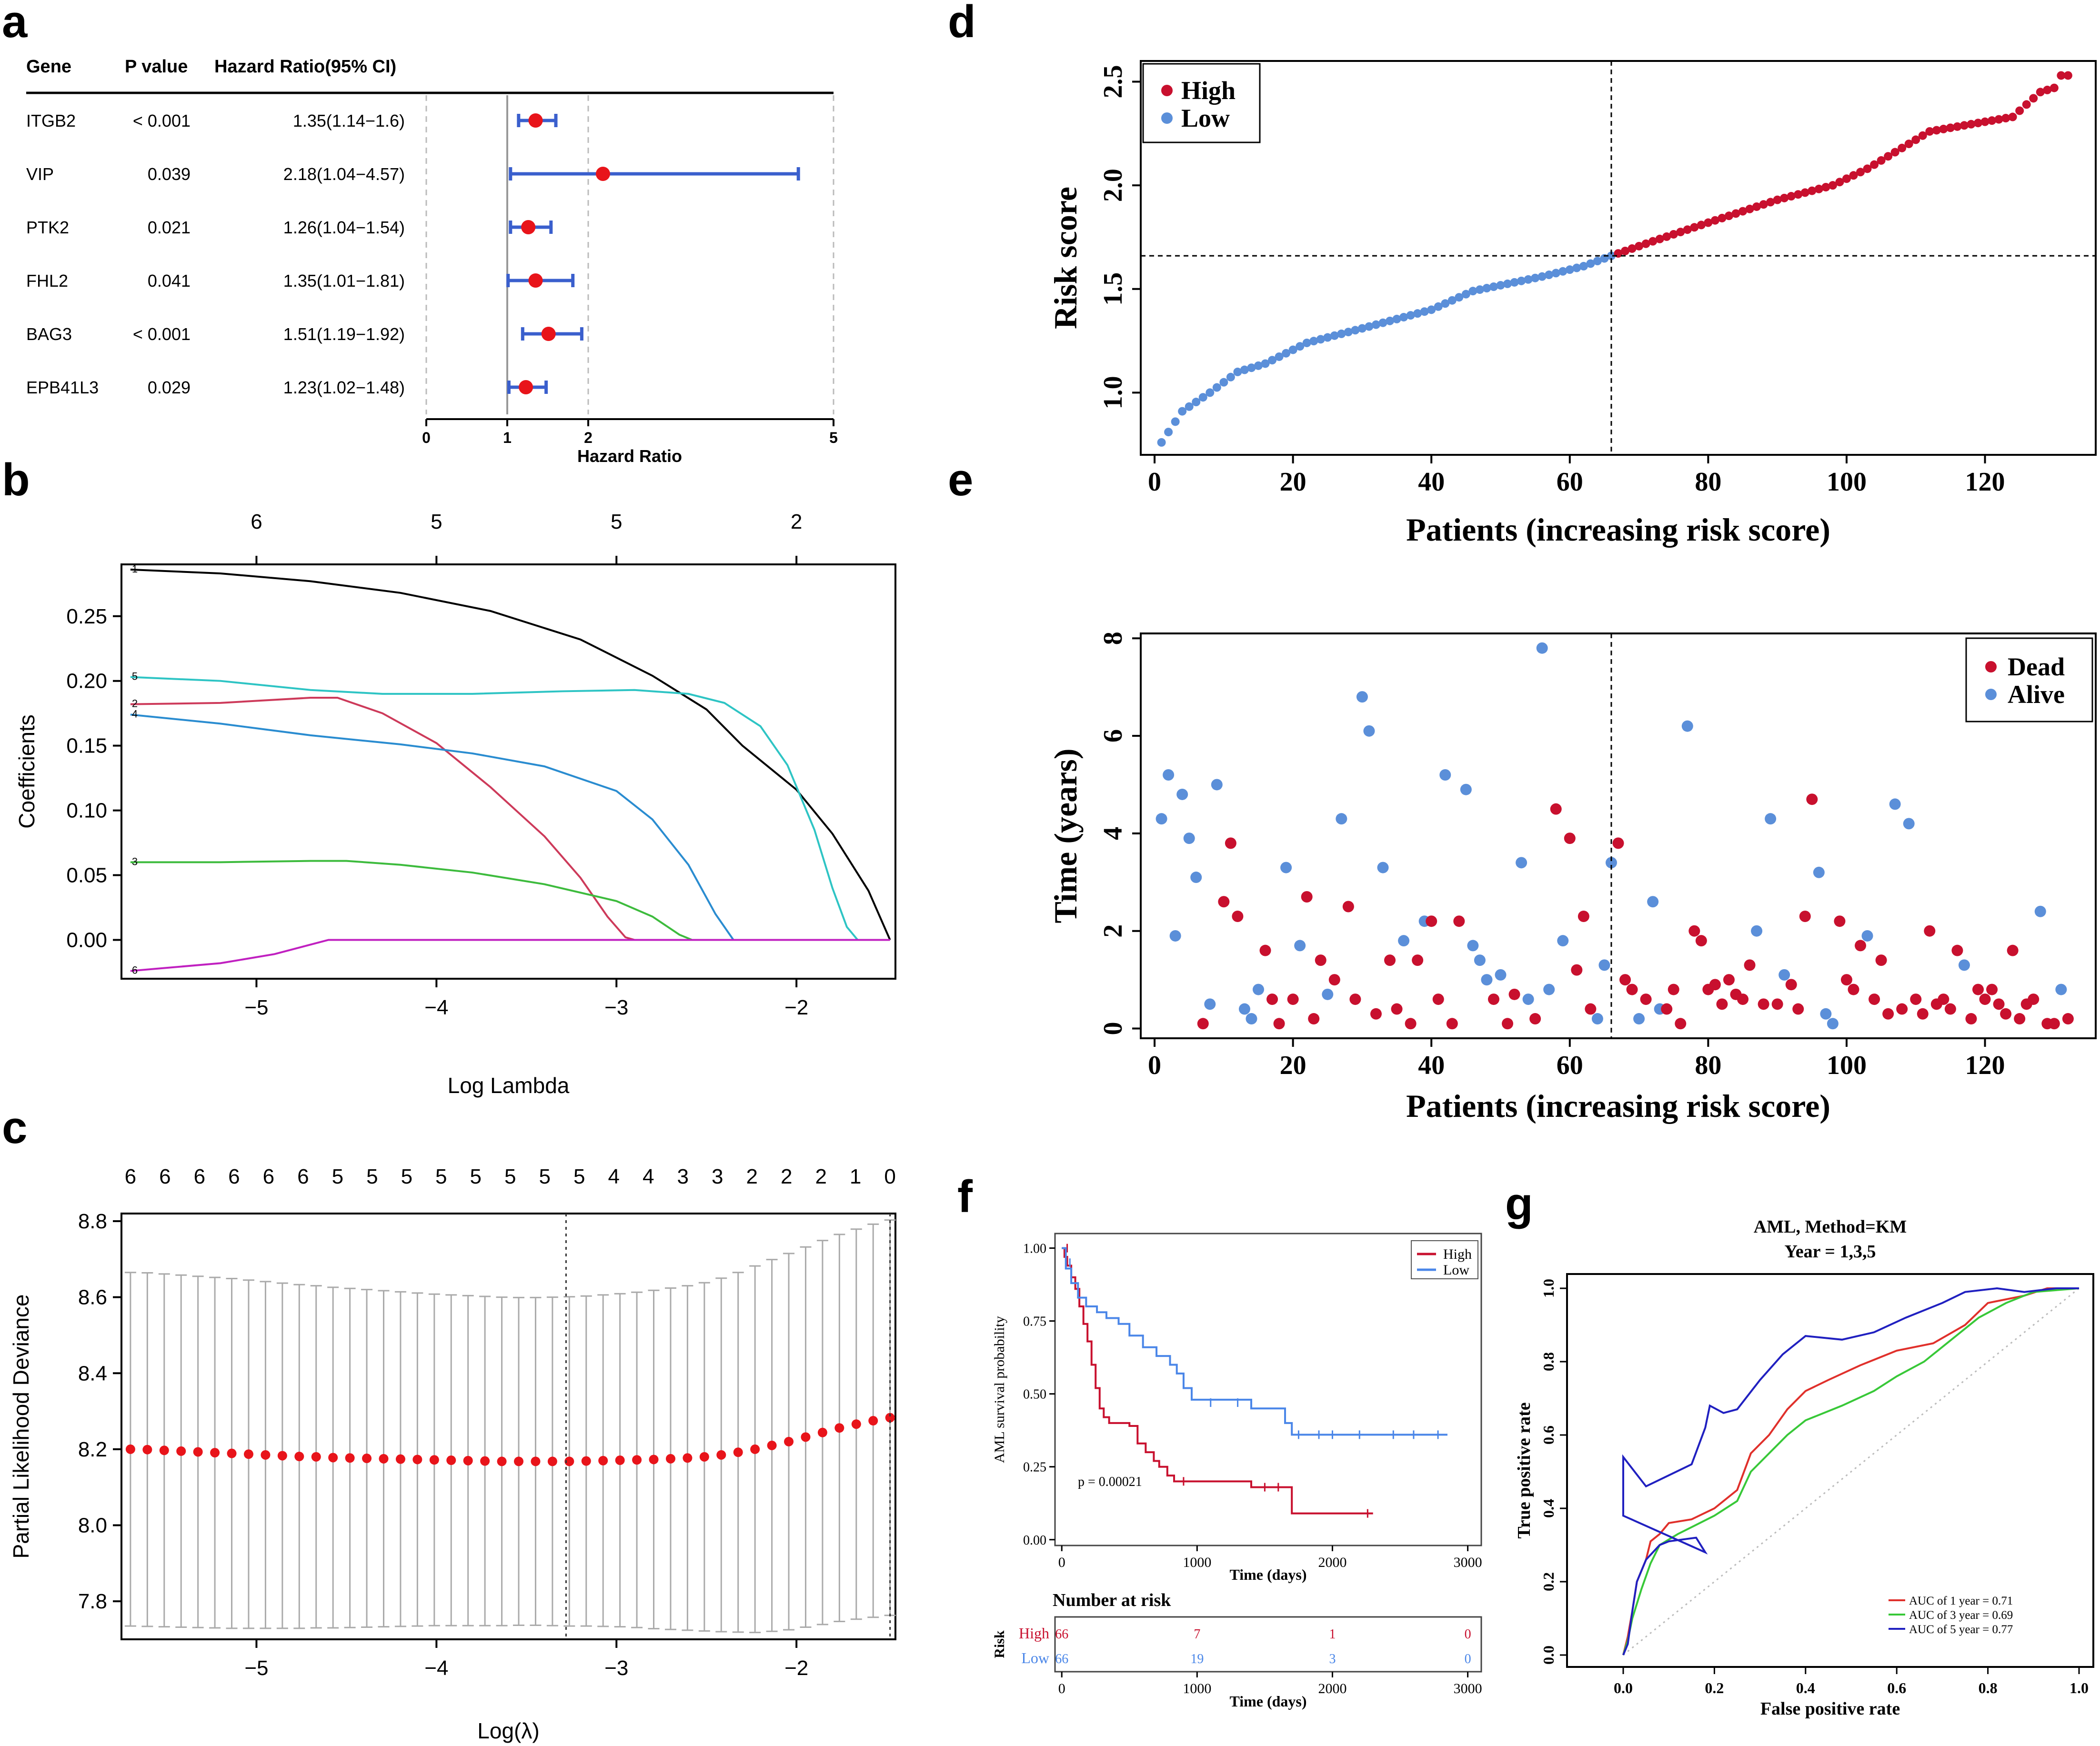  Describe the element at coordinates (337, 1177) in the screenshot. I see `top-count-label: 5` at that location.